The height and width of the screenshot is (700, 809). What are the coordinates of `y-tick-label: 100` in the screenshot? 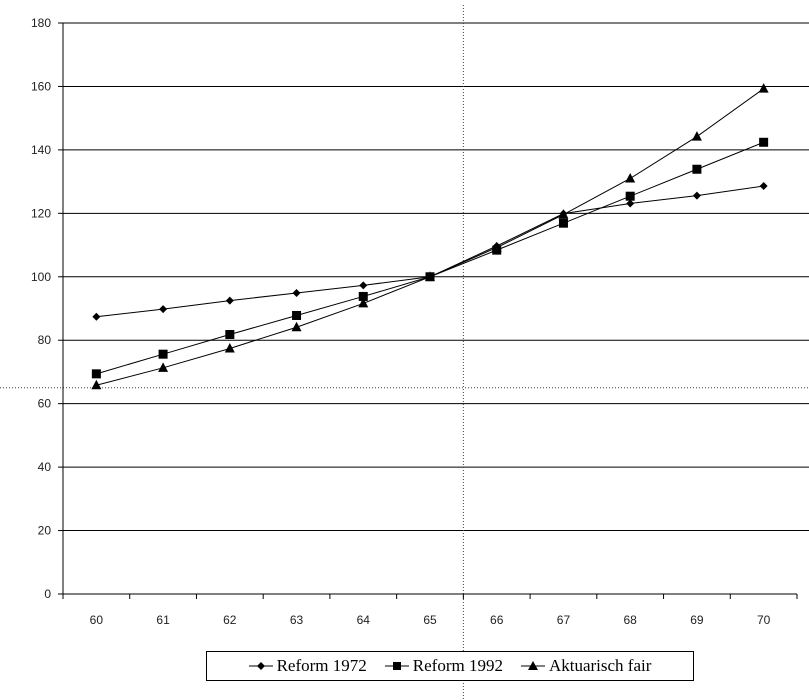 It's located at (41, 277).